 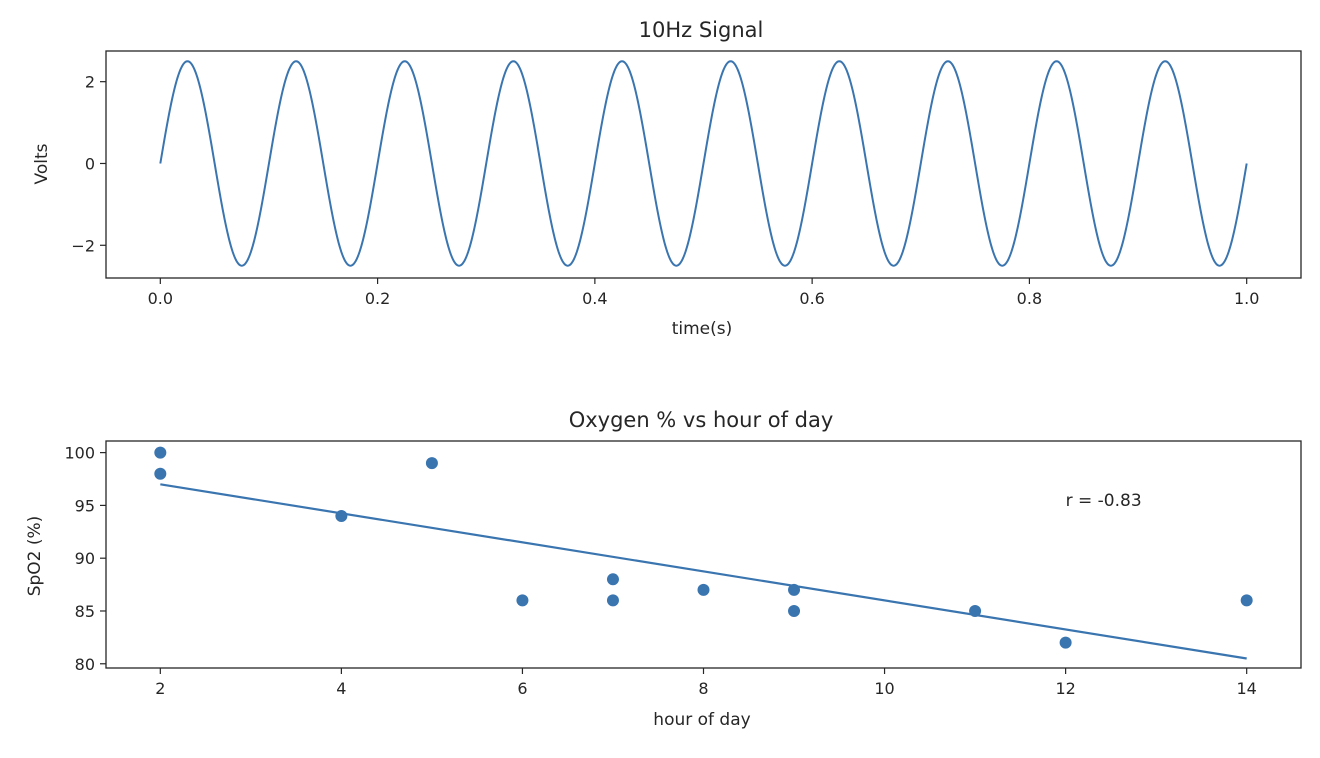 I want to click on oxygen-x-axis-label: hour of day, so click(x=701, y=720).